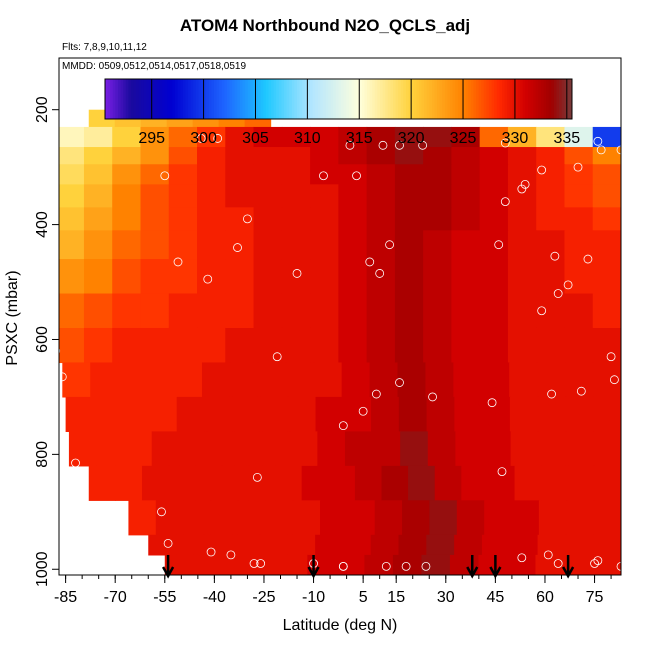 This screenshot has width=650, height=650. Describe the element at coordinates (307, 138) in the screenshot. I see `colorbar-tick-label: 310` at that location.